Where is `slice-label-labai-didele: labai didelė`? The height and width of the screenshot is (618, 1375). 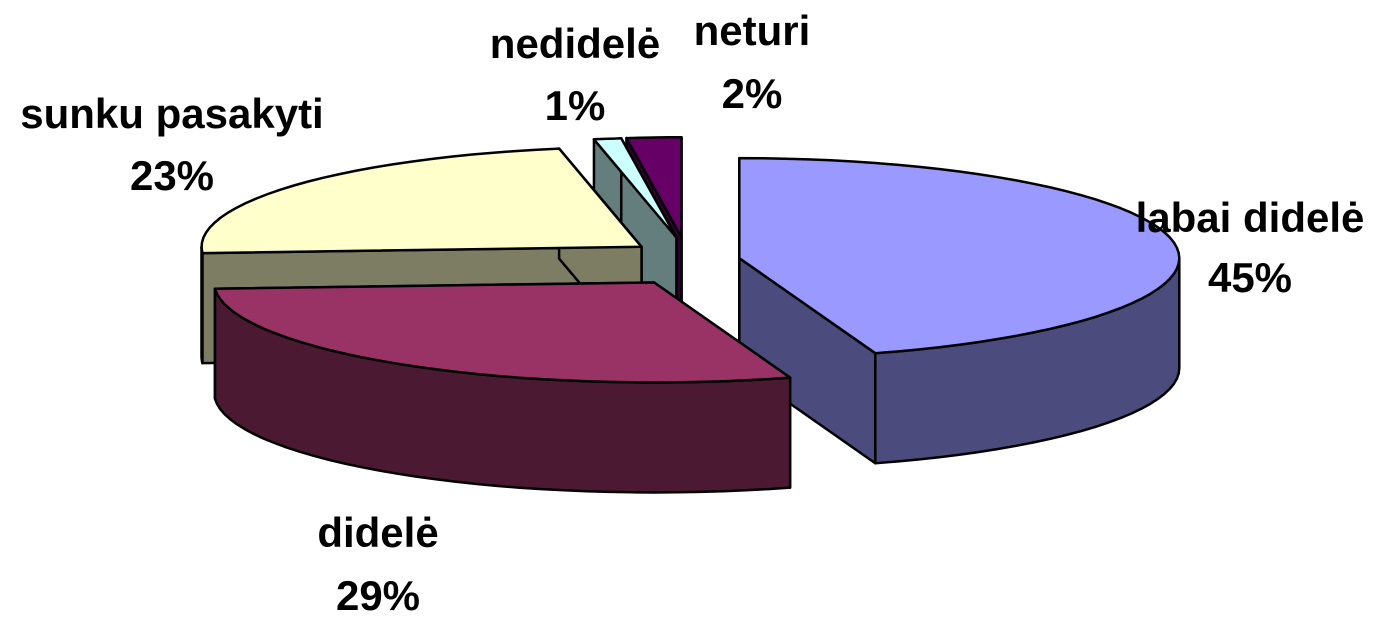 slice-label-labai-didele: labai didelė is located at coordinates (1250, 217).